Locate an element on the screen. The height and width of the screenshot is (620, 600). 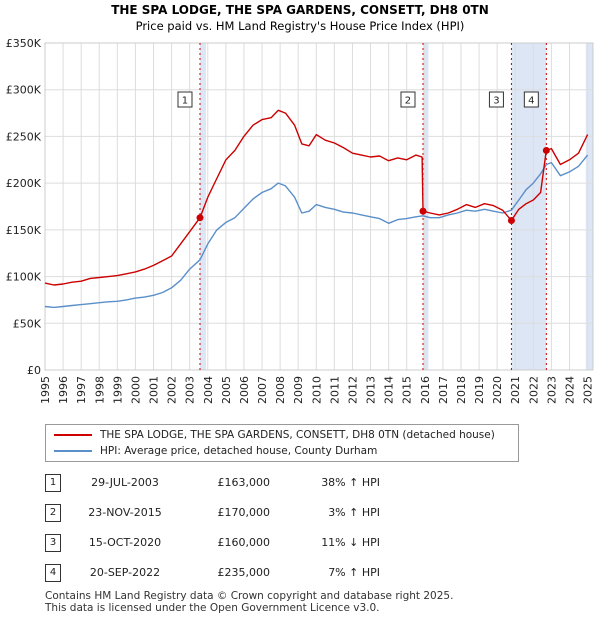
sale-label: 2 is located at coordinates (408, 101).